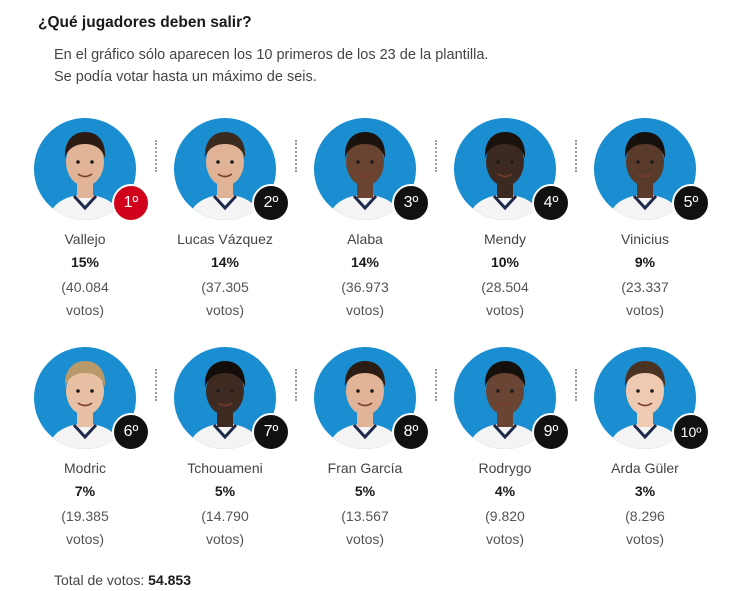 The image size is (730, 591). Describe the element at coordinates (225, 468) in the screenshot. I see `player-name: Tchouameni` at that location.